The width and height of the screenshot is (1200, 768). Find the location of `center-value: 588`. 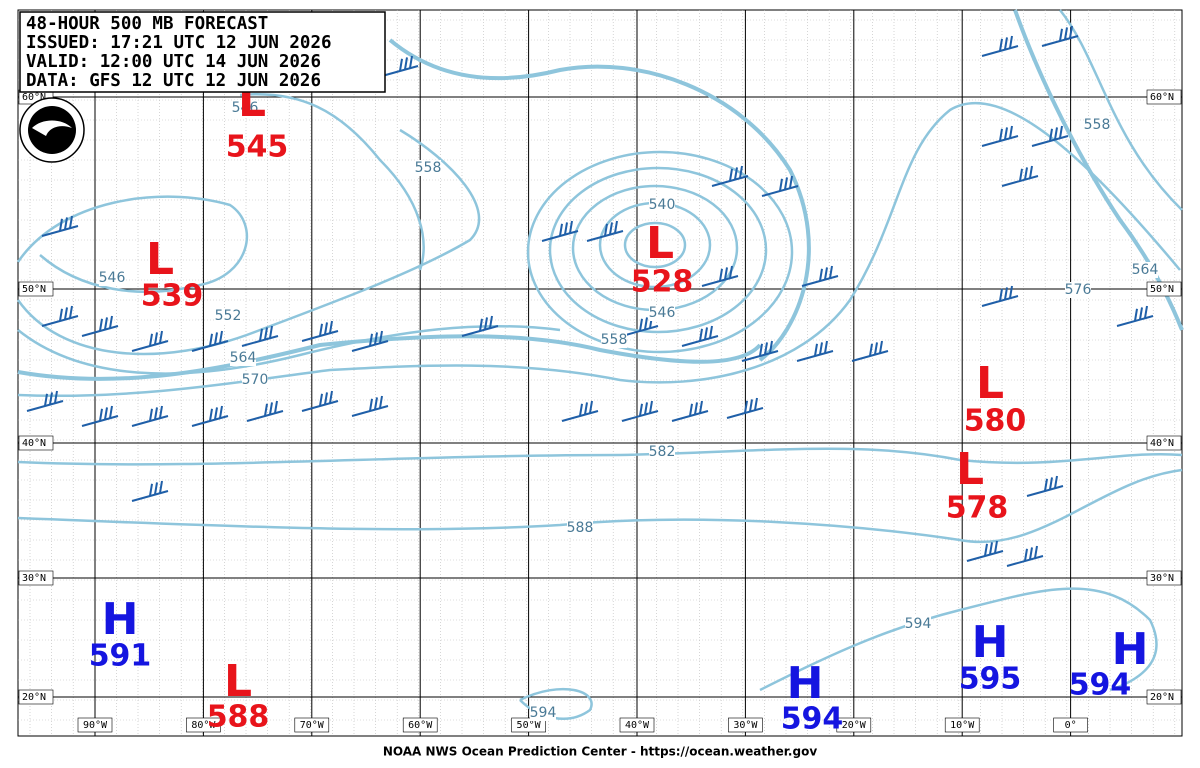

center-value: 588 is located at coordinates (238, 717).